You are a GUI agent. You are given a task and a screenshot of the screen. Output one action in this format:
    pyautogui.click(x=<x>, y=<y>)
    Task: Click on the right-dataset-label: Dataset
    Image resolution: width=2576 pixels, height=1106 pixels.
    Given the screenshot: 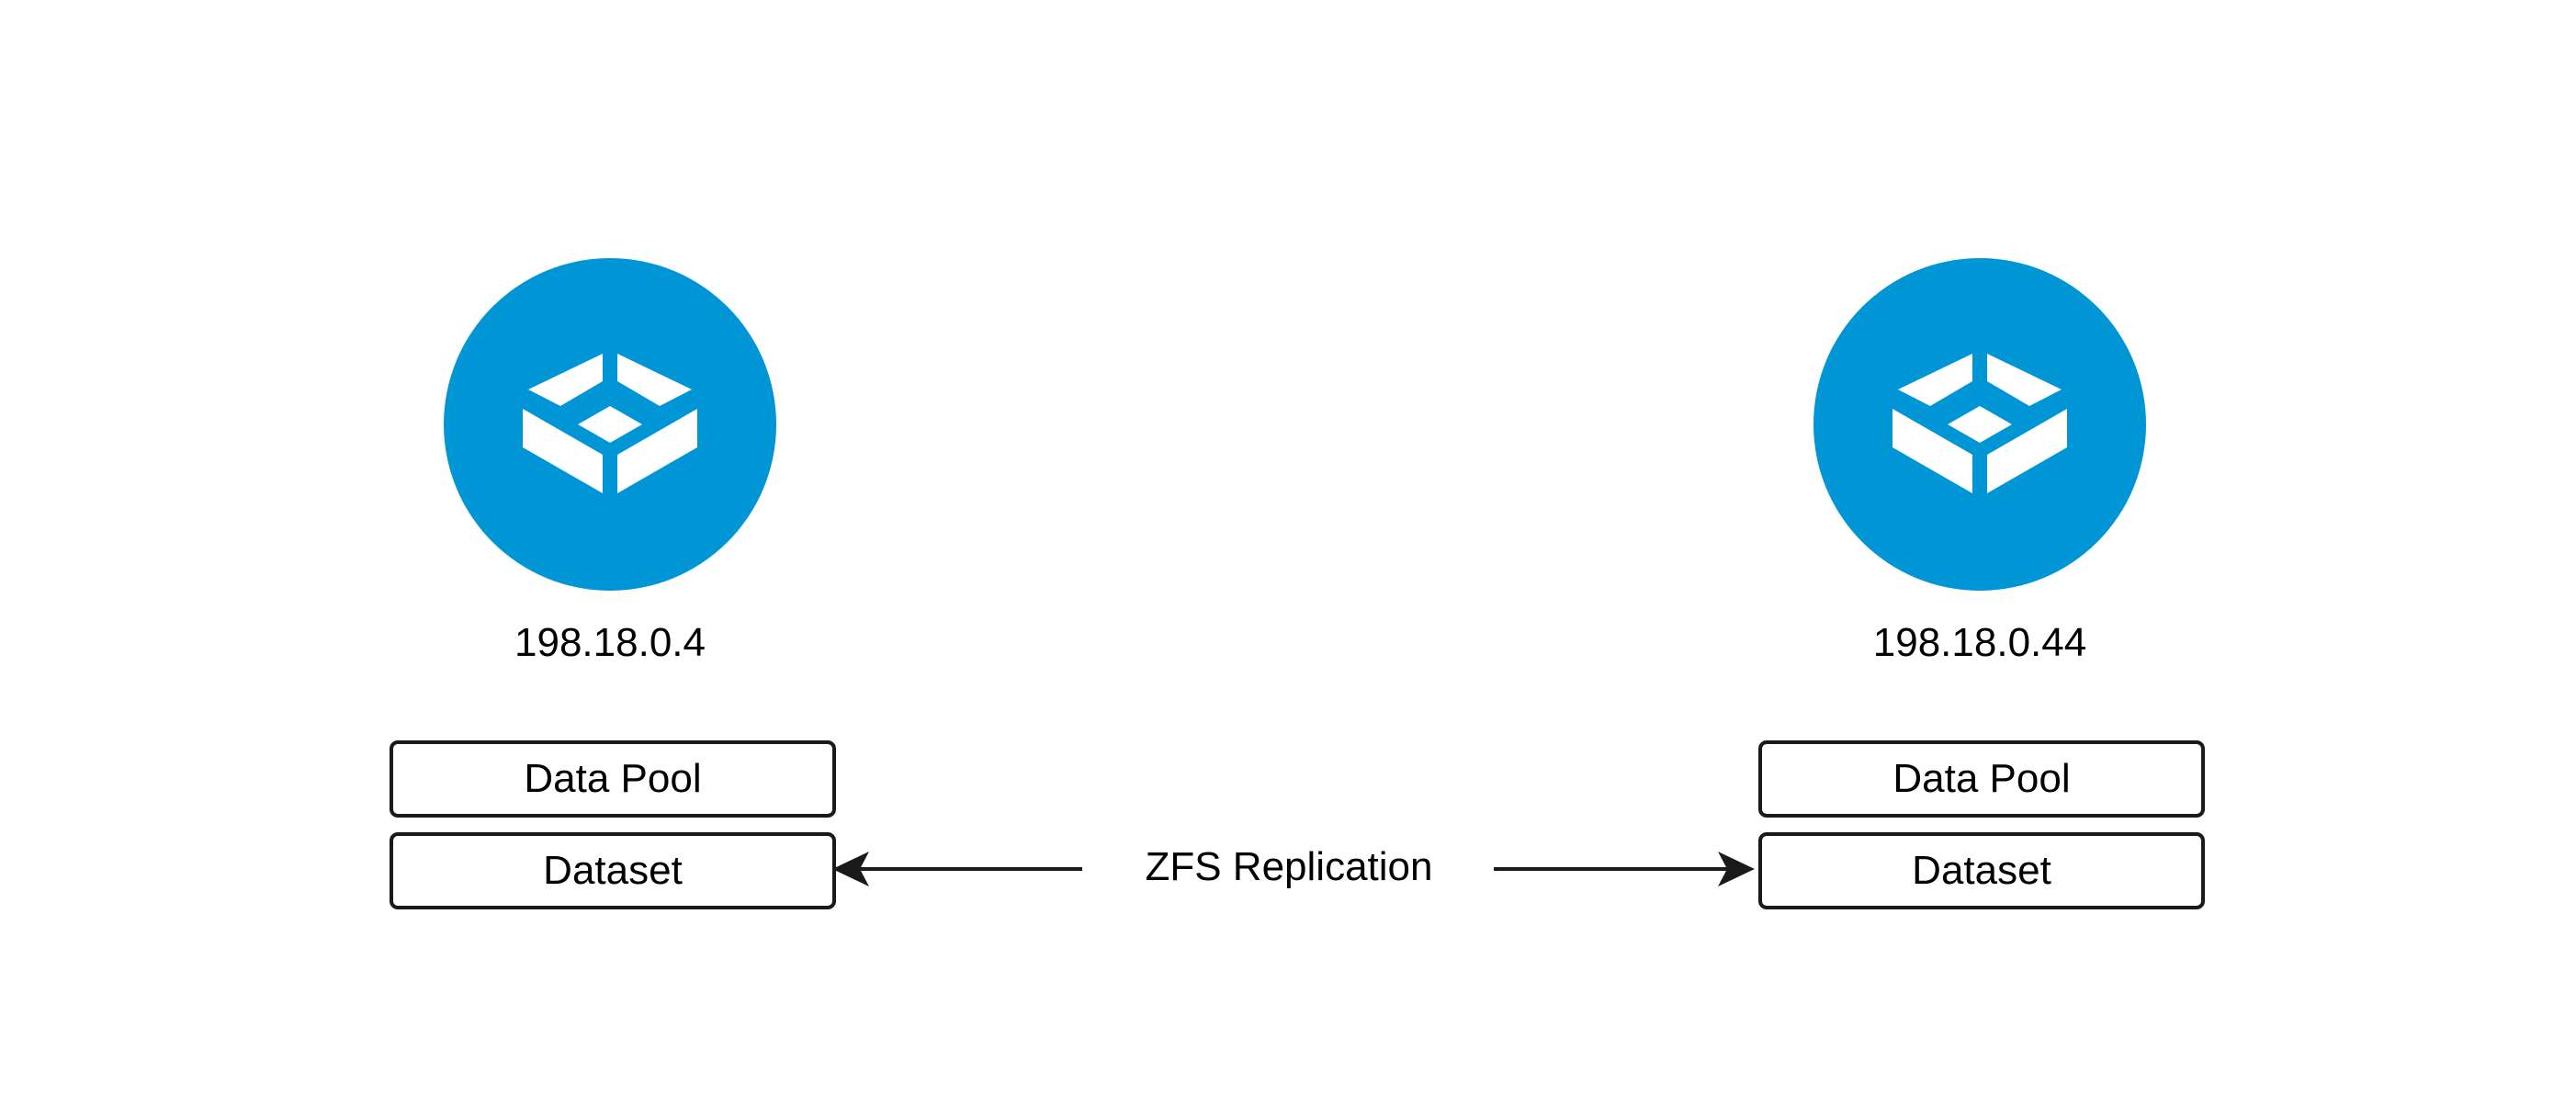 What is the action you would take?
    pyautogui.click(x=1981, y=870)
    